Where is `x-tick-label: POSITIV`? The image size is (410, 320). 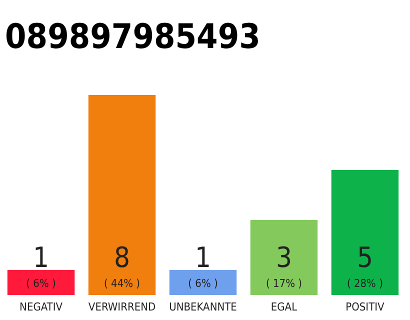 x-tick-label: POSITIV is located at coordinates (365, 307).